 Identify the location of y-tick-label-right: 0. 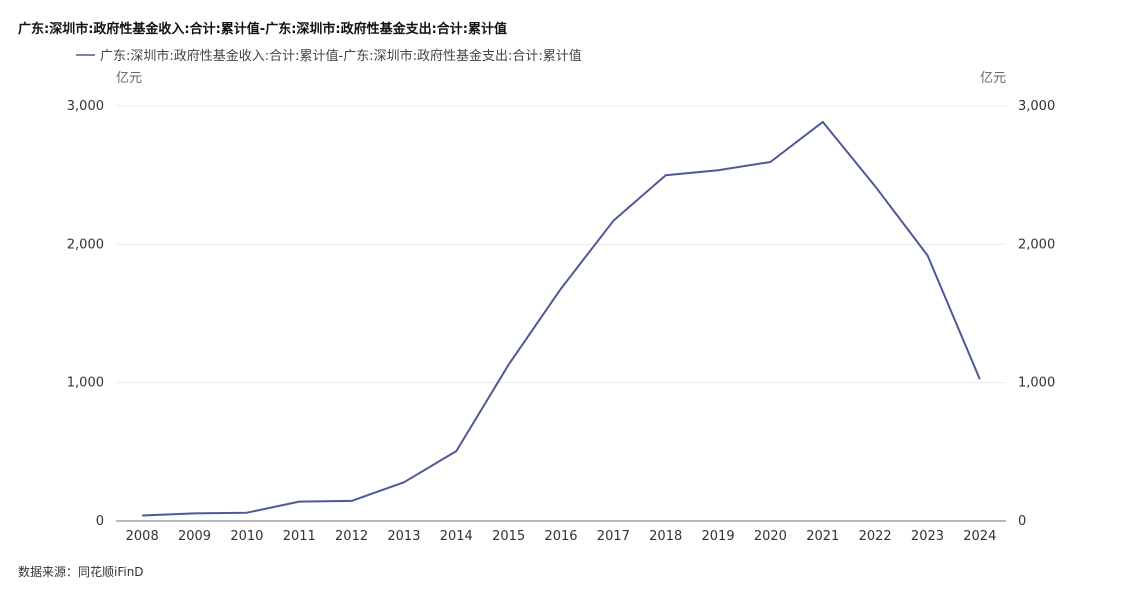
(1022, 521).